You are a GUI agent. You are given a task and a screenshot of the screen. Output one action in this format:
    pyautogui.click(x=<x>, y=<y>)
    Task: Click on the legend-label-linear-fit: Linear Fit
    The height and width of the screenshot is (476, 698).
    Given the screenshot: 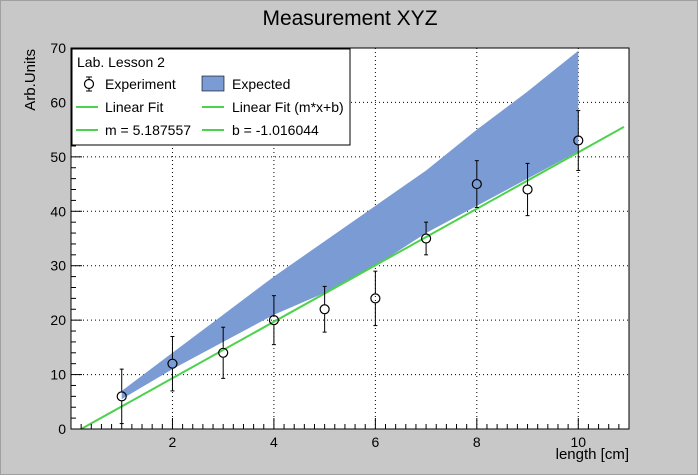 What is the action you would take?
    pyautogui.click(x=134, y=107)
    